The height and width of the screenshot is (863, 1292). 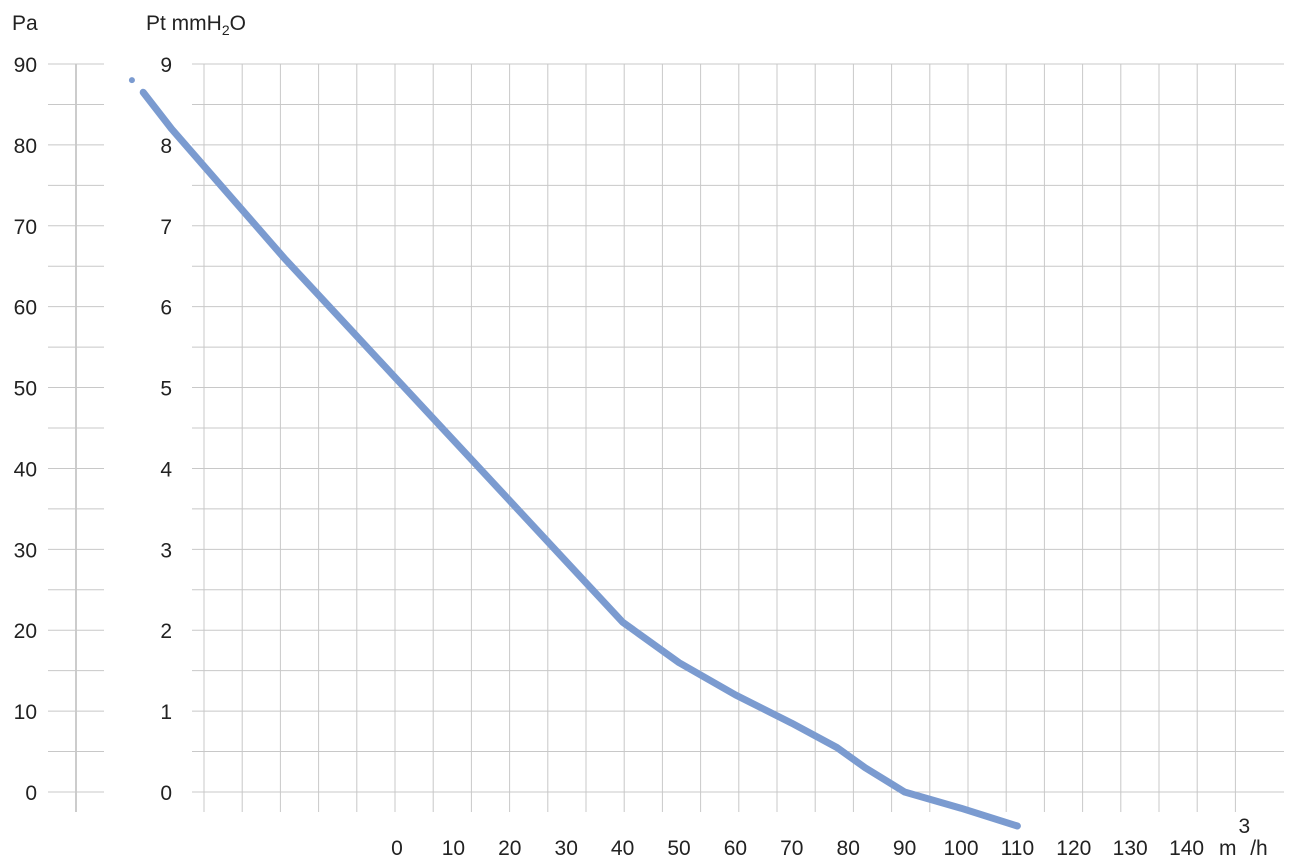 What do you see at coordinates (166, 308) in the screenshot?
I see `mmh2o-tick-label: 6` at bounding box center [166, 308].